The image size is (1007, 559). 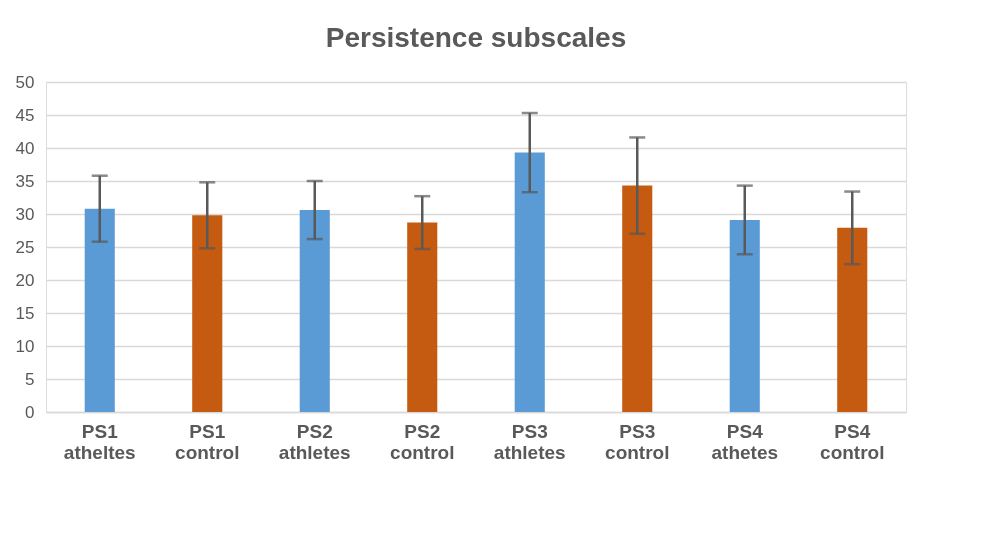 What do you see at coordinates (25, 313) in the screenshot?
I see `y-tick-label: 15` at bounding box center [25, 313].